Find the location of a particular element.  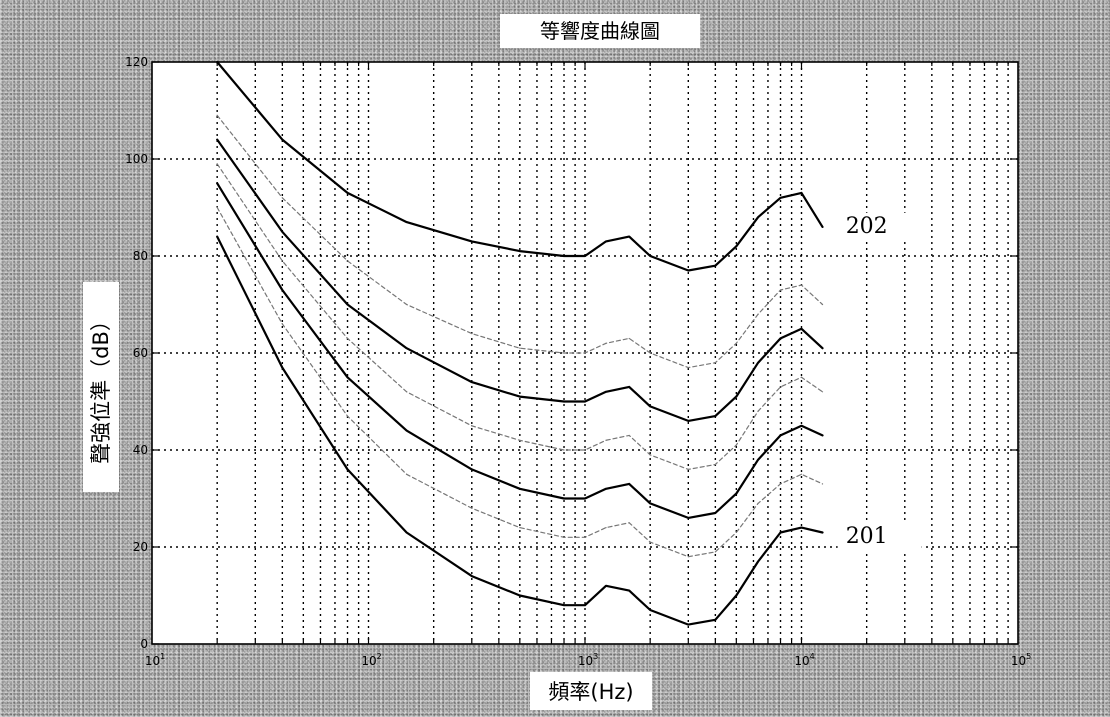

ylabel-background is located at coordinates (101, 387).